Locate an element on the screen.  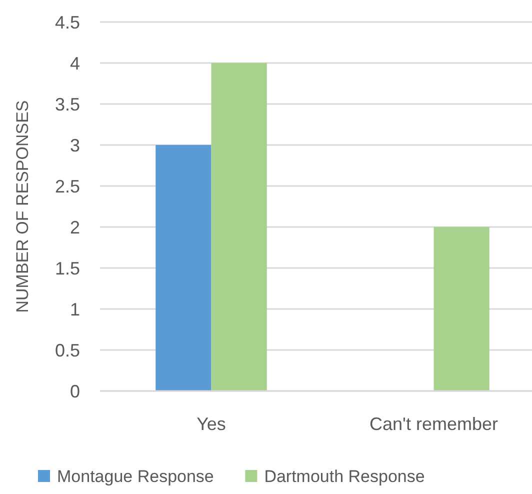
legend-label: Dartmouth Response is located at coordinates (344, 476).